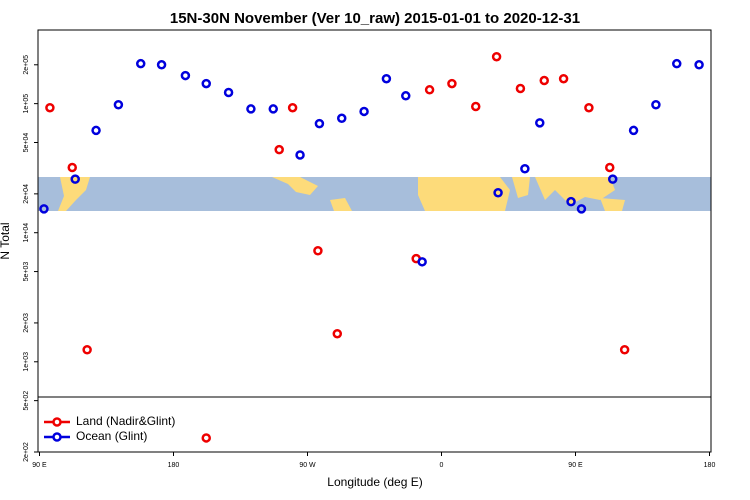 The width and height of the screenshot is (750, 500). What do you see at coordinates (26, 194) in the screenshot?
I see `y-tick-label: 2e+04` at bounding box center [26, 194].